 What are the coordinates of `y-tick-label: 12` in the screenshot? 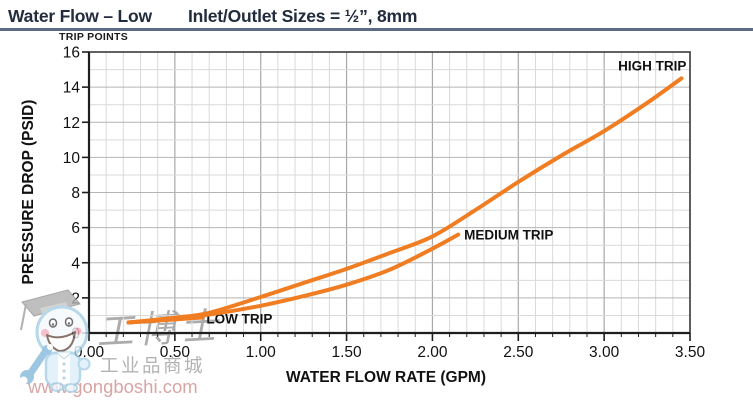 It's located at (71, 123).